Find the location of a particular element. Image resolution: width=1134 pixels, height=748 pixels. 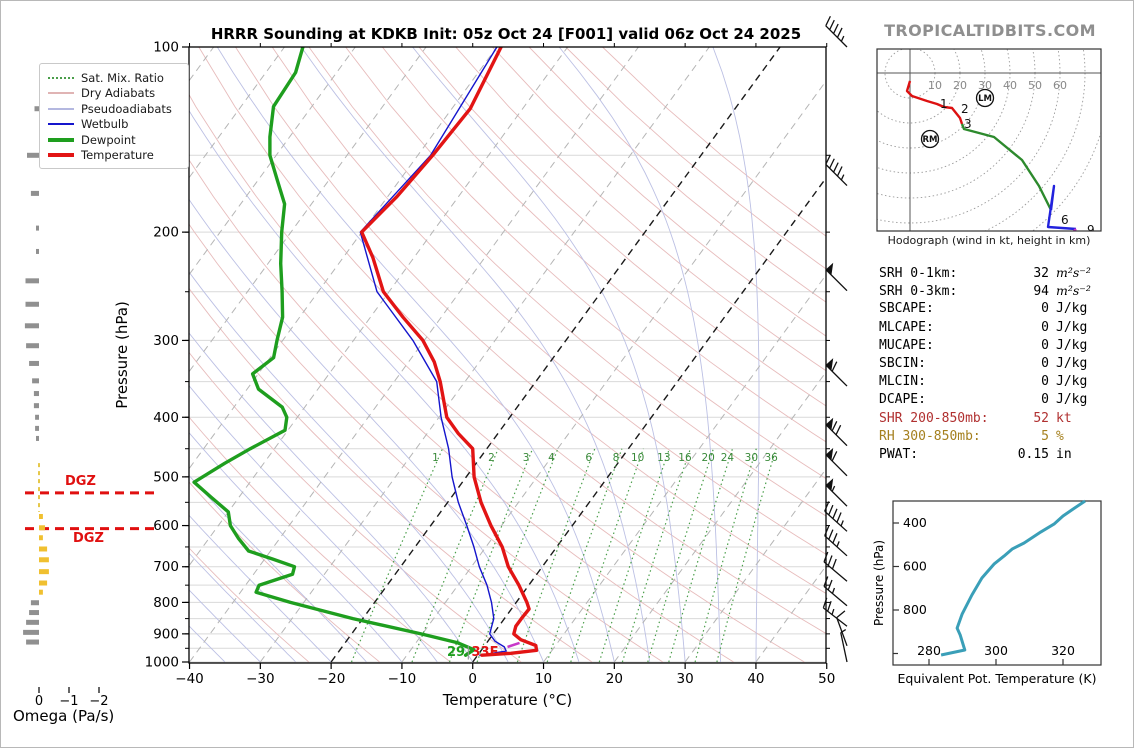

stats-row: SRH 0-1km: 32 m²s⁻² is located at coordinates (993, 274).